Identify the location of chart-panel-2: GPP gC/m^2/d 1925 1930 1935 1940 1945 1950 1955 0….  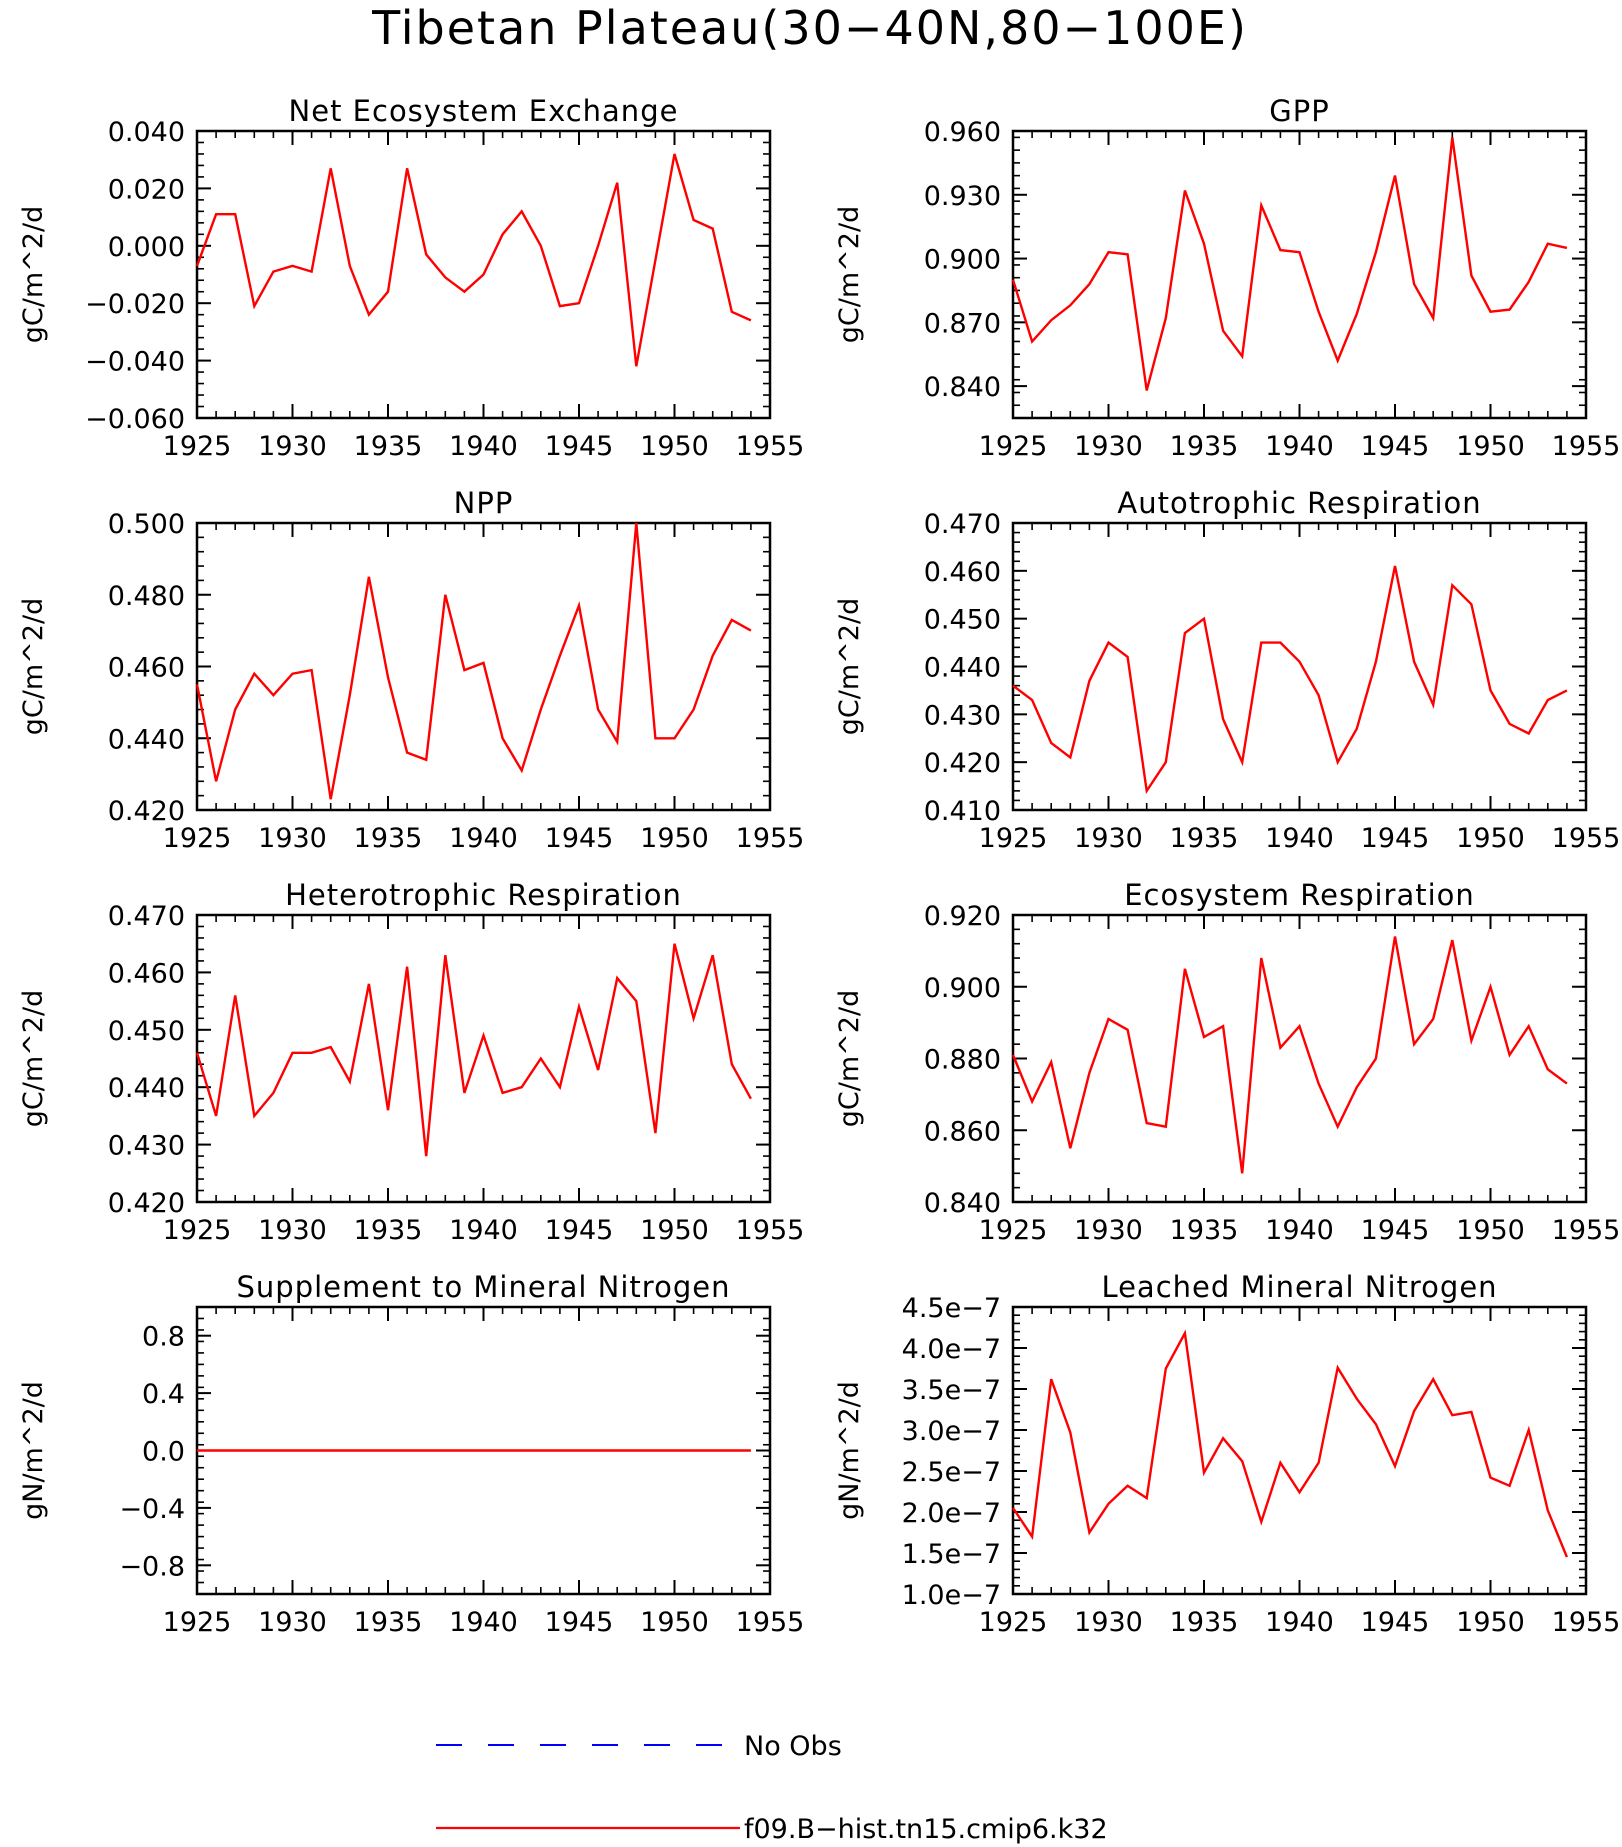
(1227, 278).